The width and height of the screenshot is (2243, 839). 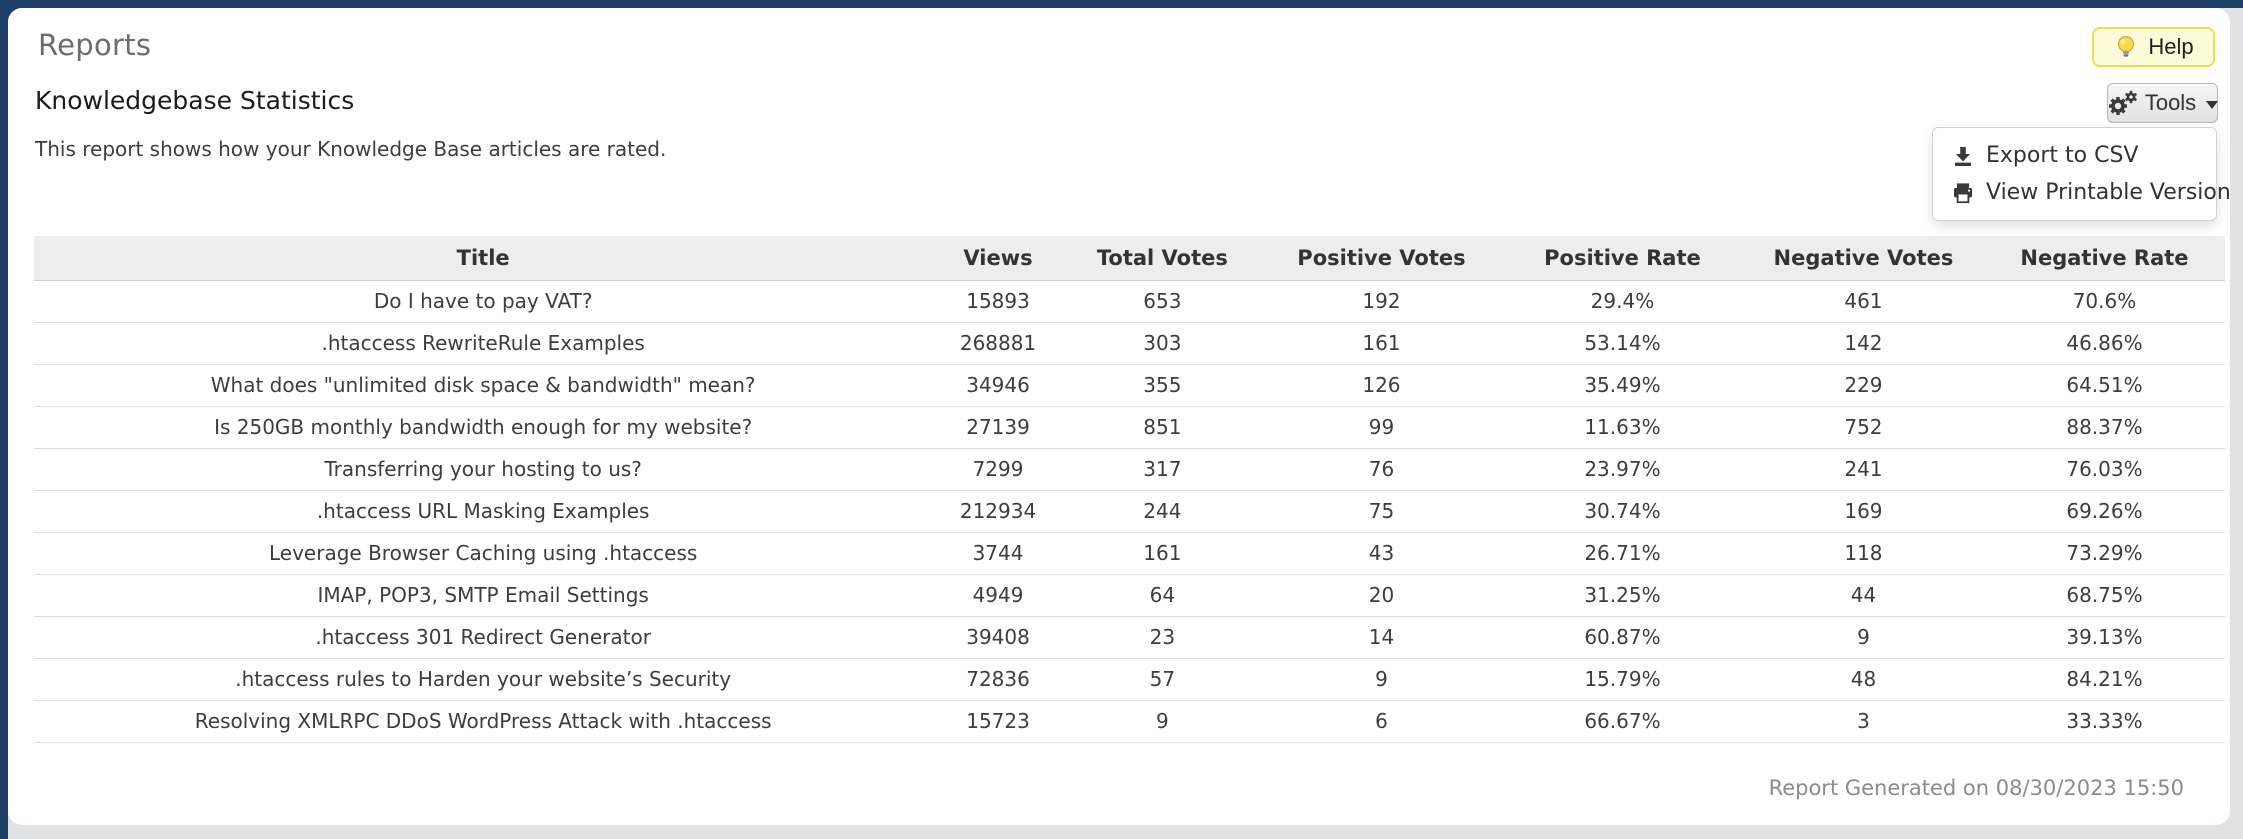 I want to click on value-cell: 14, so click(x=1381, y=637).